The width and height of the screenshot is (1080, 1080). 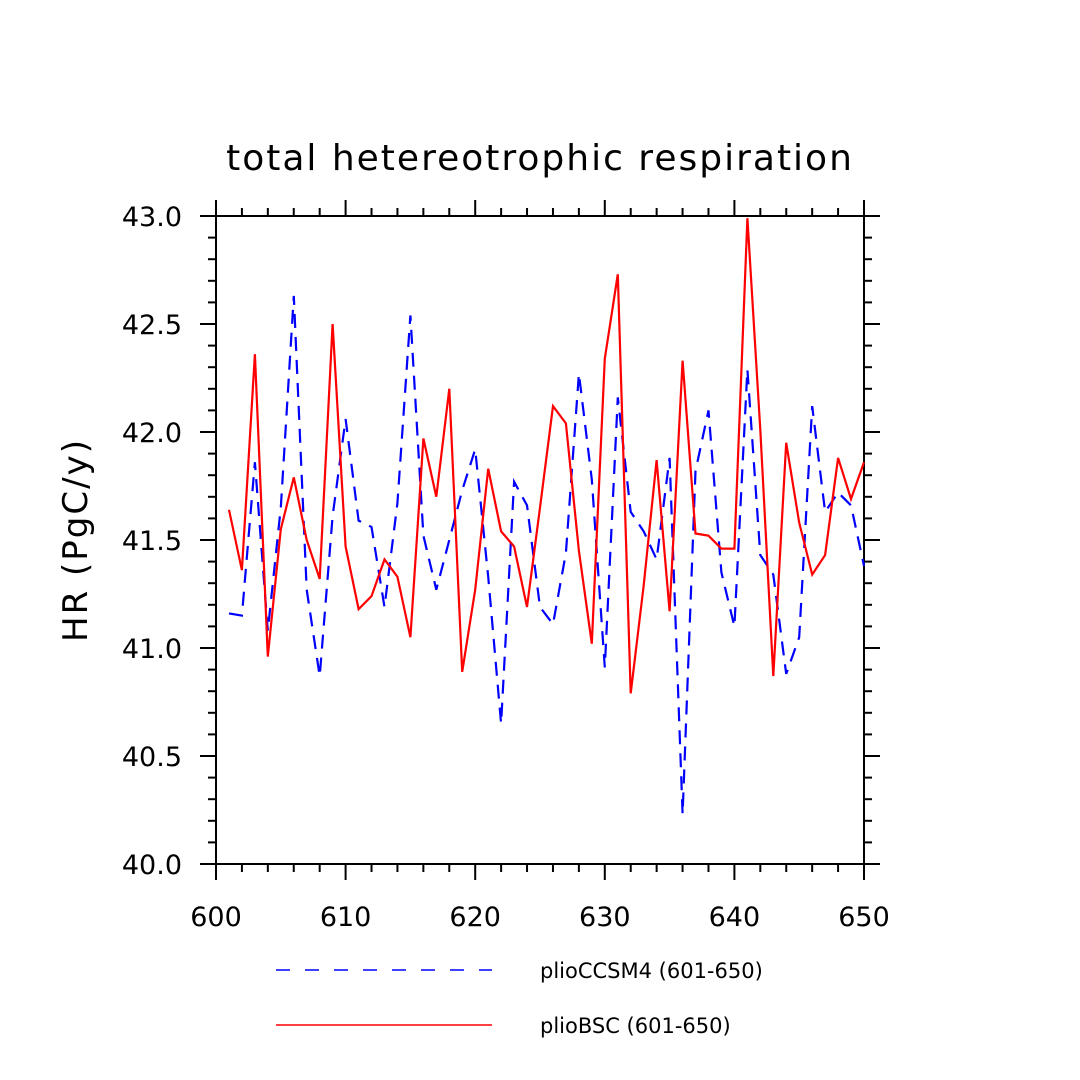 I want to click on x-tick-label: 600, so click(x=216, y=917).